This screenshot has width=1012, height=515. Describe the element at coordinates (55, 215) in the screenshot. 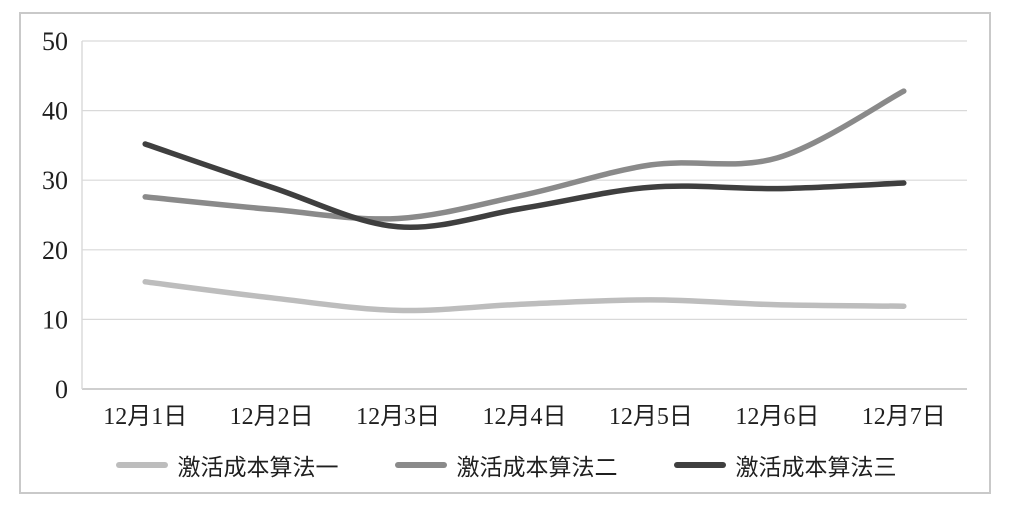

I see `y-axis-labels: 0 10 20 30 40 50` at that location.